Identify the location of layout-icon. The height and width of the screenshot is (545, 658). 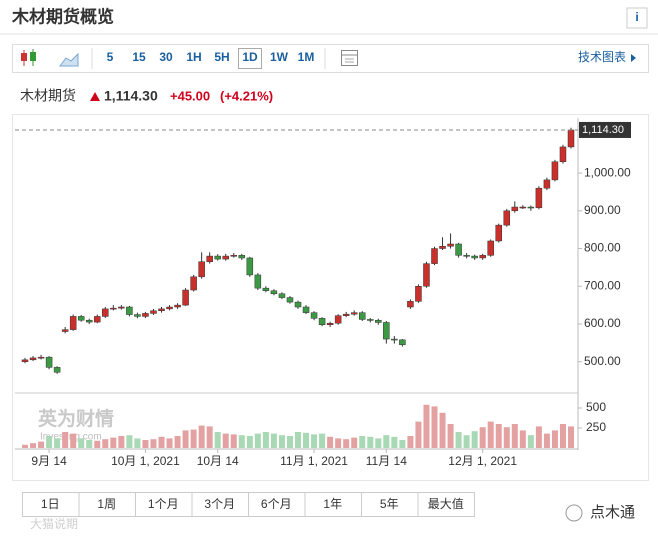
(349, 58).